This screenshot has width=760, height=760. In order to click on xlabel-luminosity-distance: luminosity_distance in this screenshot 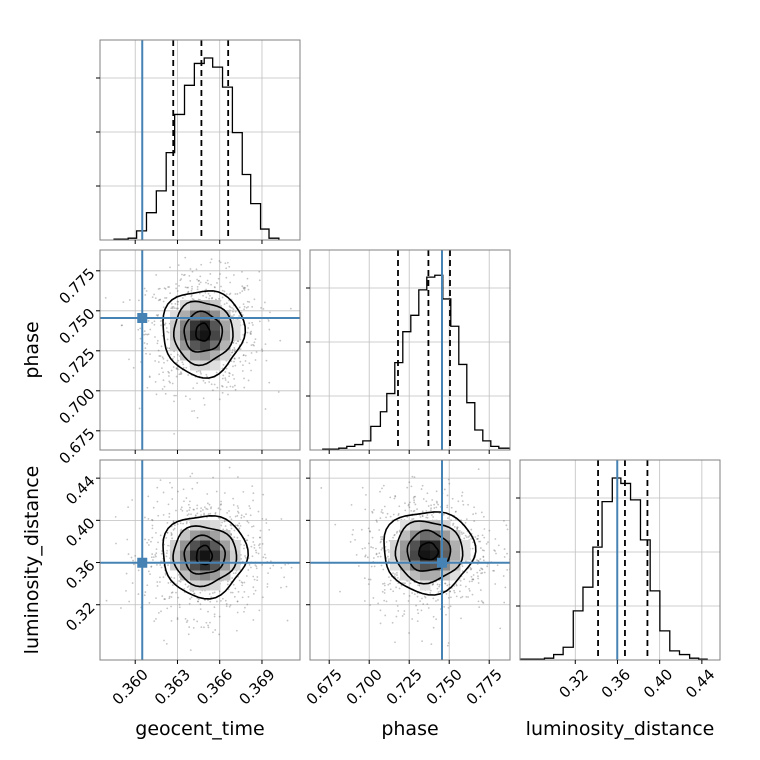, I will do `click(620, 729)`.